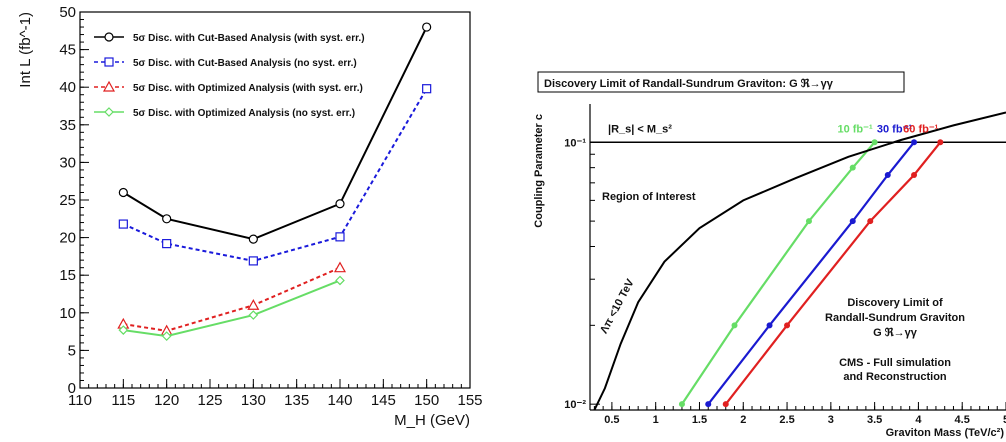 The image size is (1006, 442). I want to click on annotation: G ℜ→γγ, so click(895, 333).